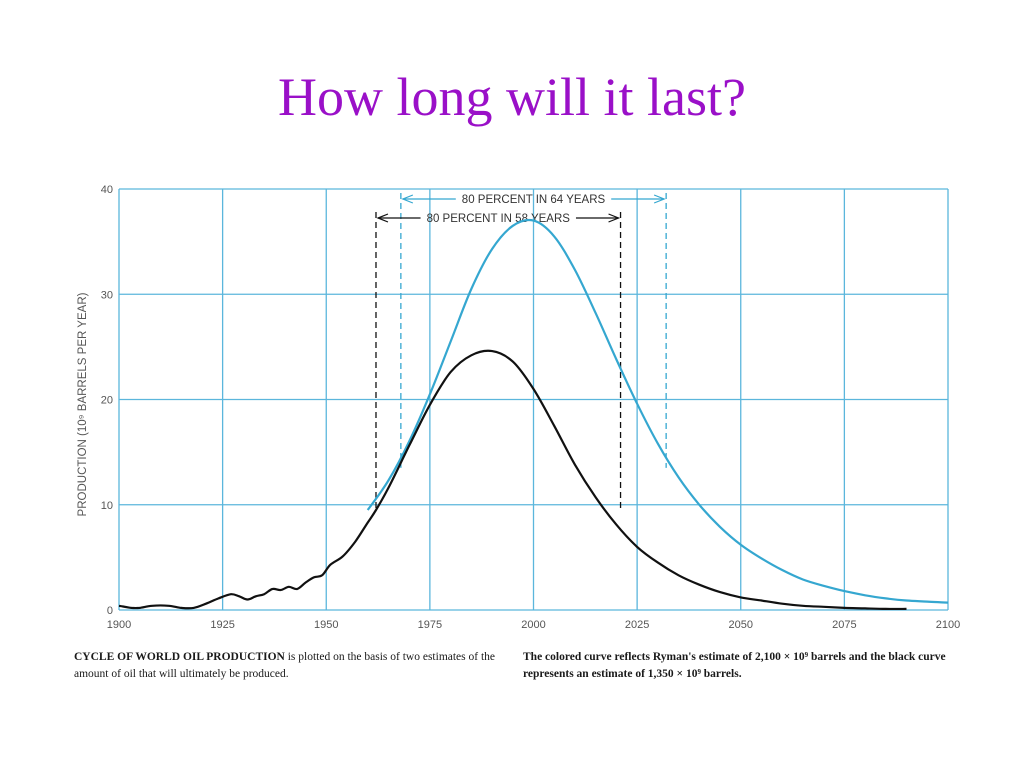  What do you see at coordinates (499, 219) in the screenshot?
I see `annotation-label-1: 80 PERCENT IN 58 YEARS` at bounding box center [499, 219].